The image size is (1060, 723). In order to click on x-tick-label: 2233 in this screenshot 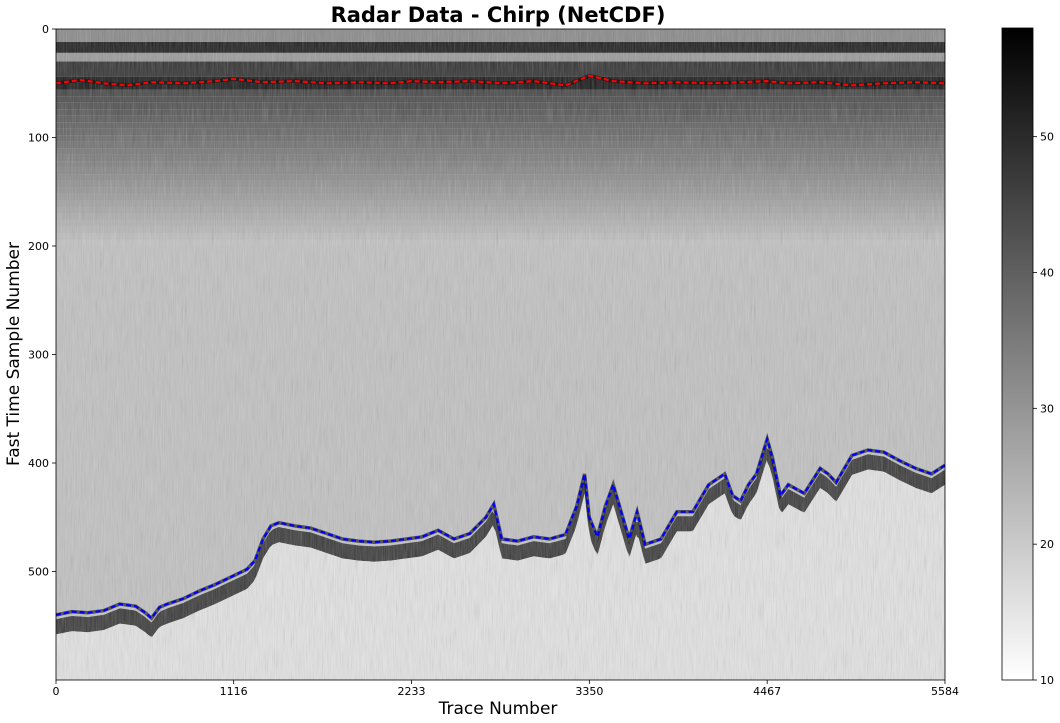, I will do `click(412, 691)`.